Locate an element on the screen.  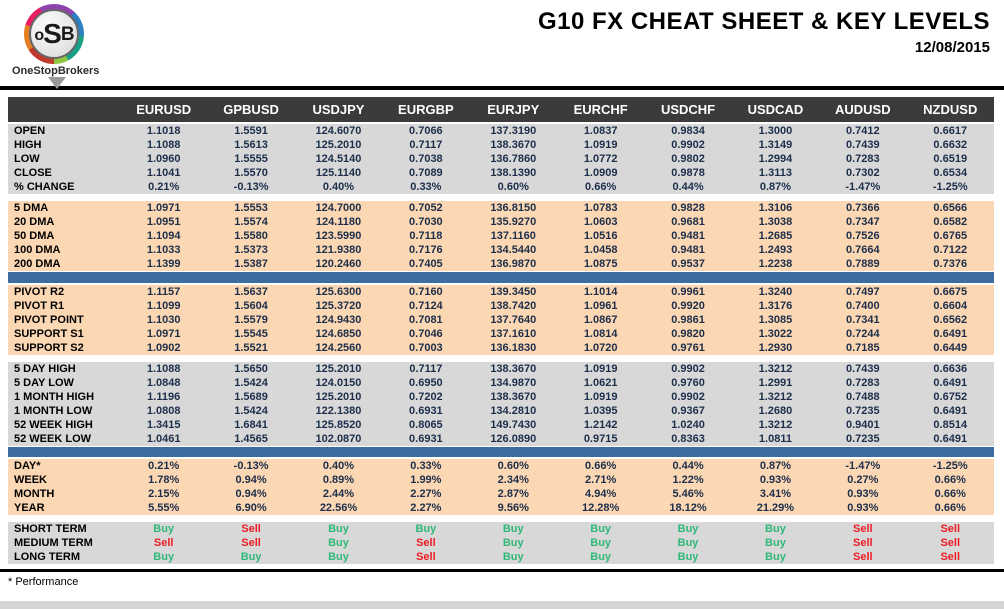
value-cell: 1.2991 is located at coordinates (775, 382).